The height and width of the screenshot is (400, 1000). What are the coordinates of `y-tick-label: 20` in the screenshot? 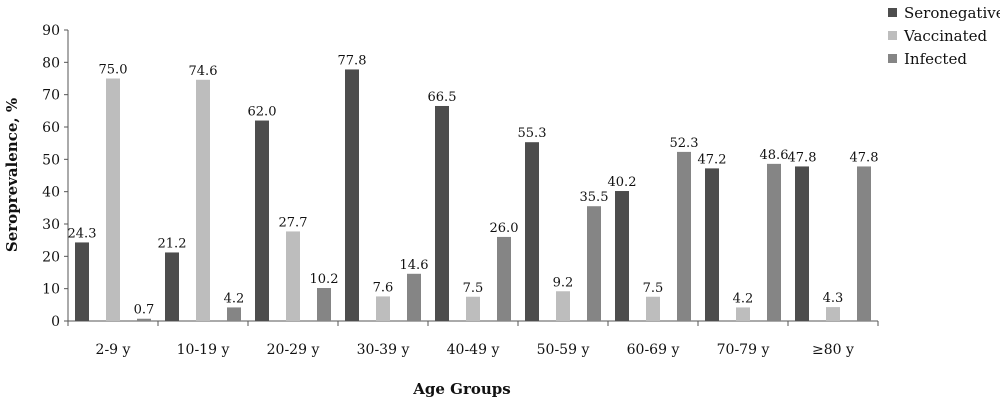 It's located at (51, 257).